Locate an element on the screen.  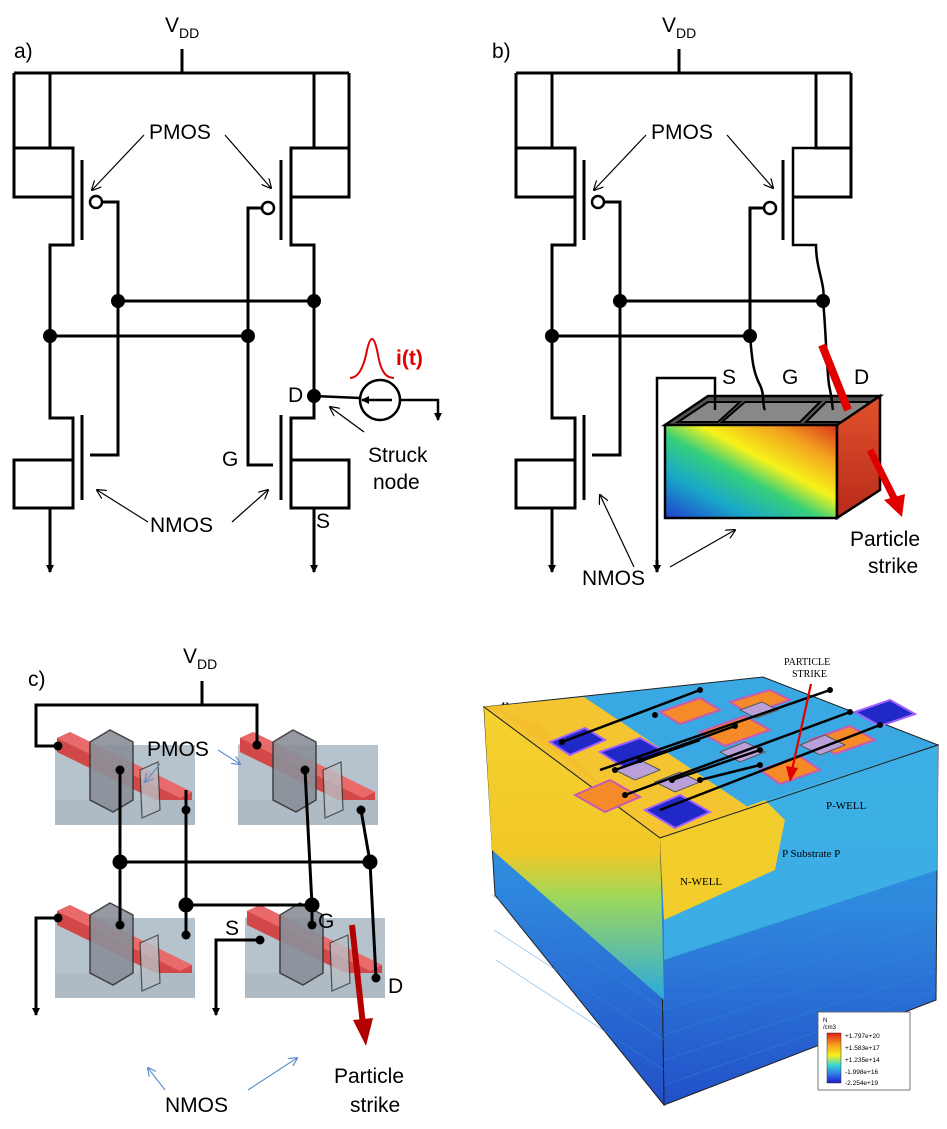
device-side-face is located at coordinates (858, 457).